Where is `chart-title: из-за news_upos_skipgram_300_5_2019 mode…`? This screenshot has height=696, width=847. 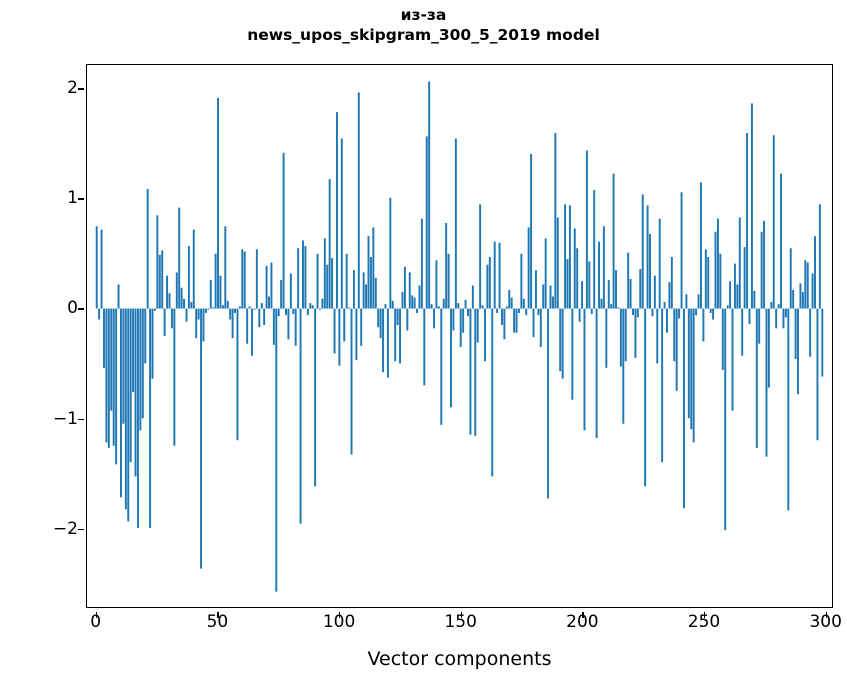
chart-title: из-за news_upos_skipgram_300_5_2019 mode… is located at coordinates (423, 26).